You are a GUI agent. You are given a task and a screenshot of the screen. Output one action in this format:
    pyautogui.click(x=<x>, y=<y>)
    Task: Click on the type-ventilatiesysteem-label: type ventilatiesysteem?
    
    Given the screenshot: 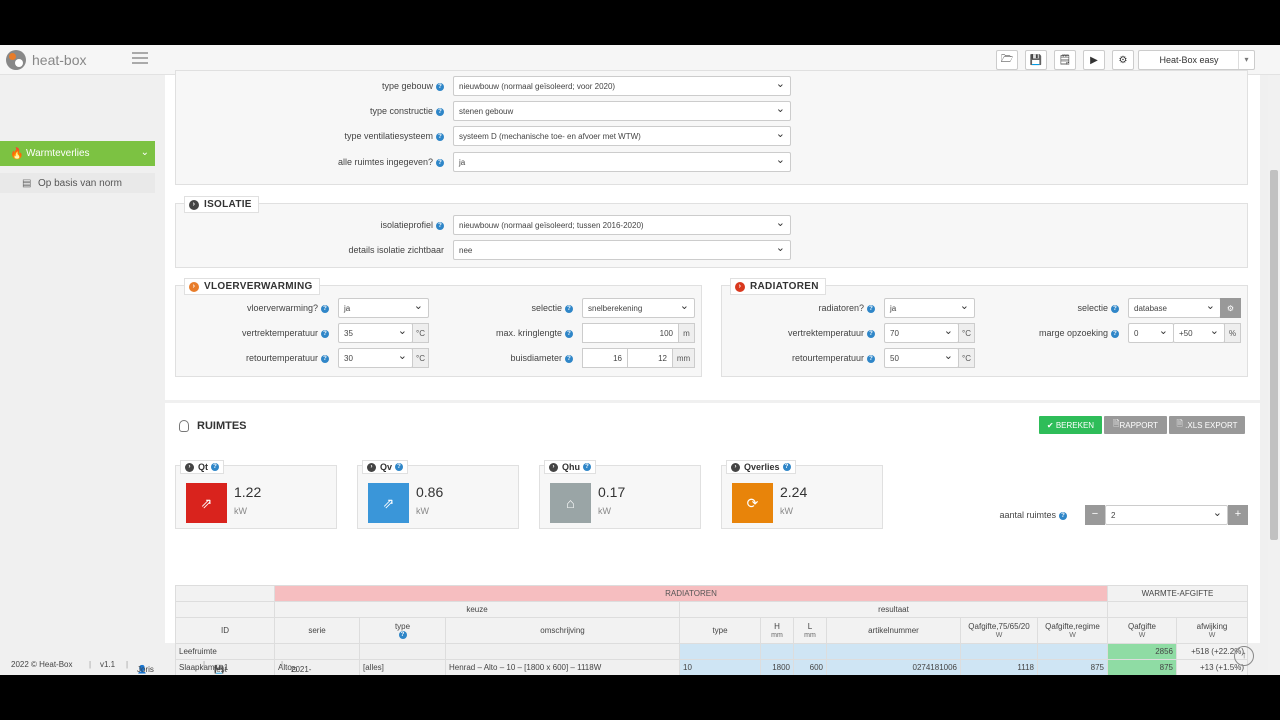 What is the action you would take?
    pyautogui.click(x=310, y=136)
    